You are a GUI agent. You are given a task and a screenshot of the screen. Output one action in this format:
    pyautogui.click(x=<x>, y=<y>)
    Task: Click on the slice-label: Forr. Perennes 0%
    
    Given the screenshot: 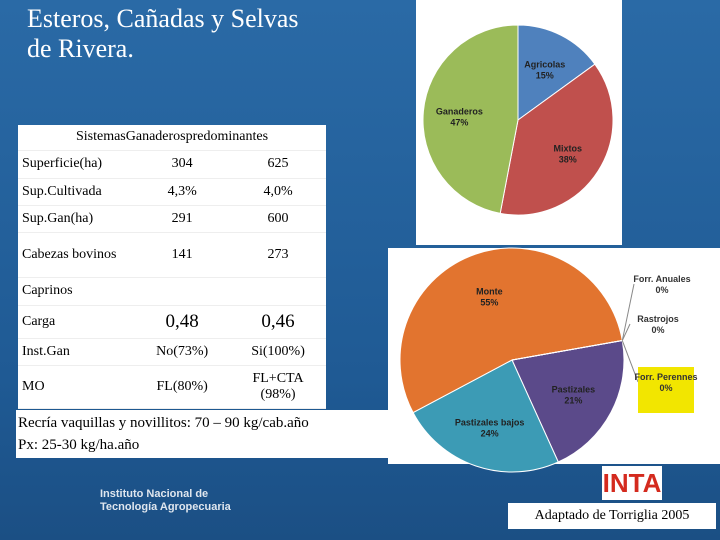 What is the action you would take?
    pyautogui.click(x=665, y=382)
    